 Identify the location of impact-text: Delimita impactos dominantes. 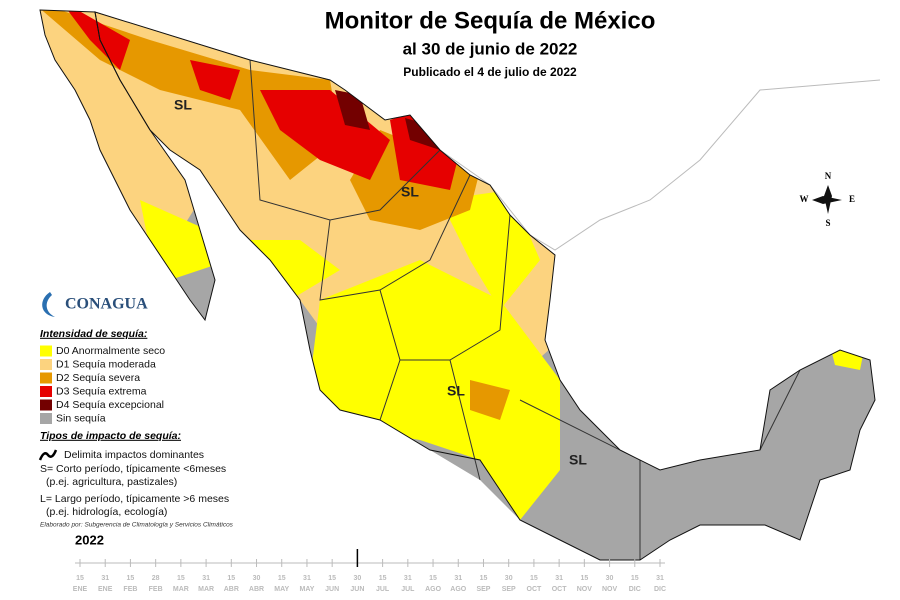
(134, 455).